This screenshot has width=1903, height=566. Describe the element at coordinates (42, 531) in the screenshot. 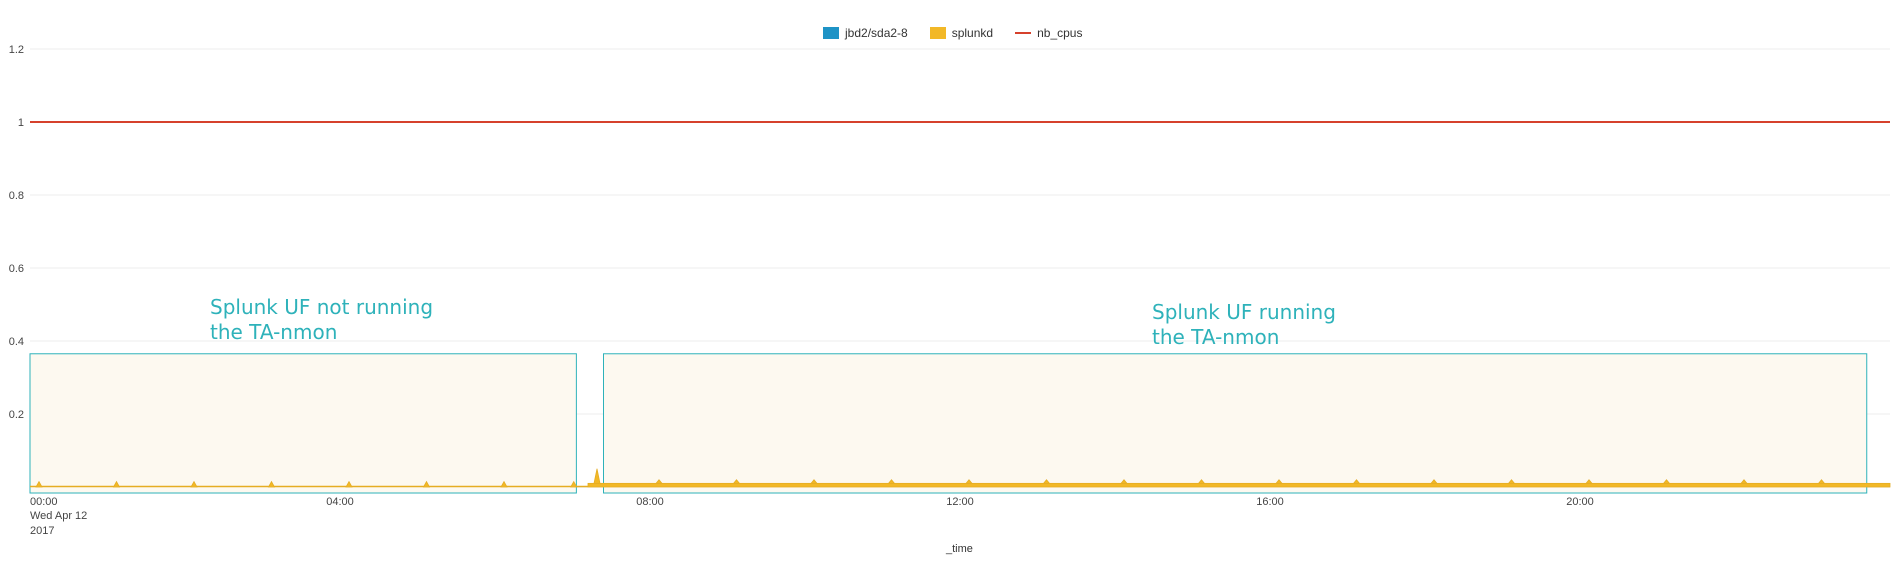

I see `x-date-line-2: 2017` at that location.